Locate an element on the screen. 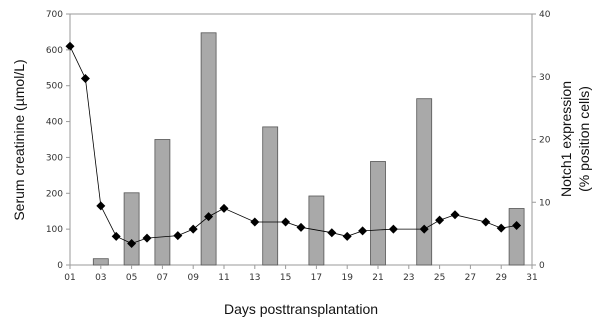 The height and width of the screenshot is (323, 597). left-axis-ticks: 0 100 200 300 400 500 600 700 is located at coordinates (58, 140).